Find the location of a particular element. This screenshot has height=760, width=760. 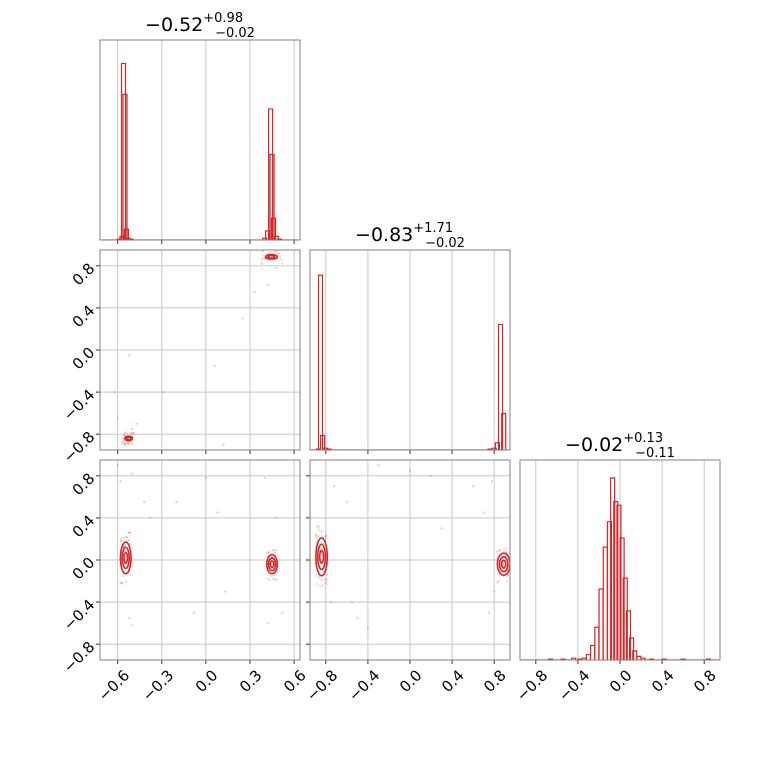

panel-hist-param-1: −0.83+1.71 −0.02 is located at coordinates (410, 236).